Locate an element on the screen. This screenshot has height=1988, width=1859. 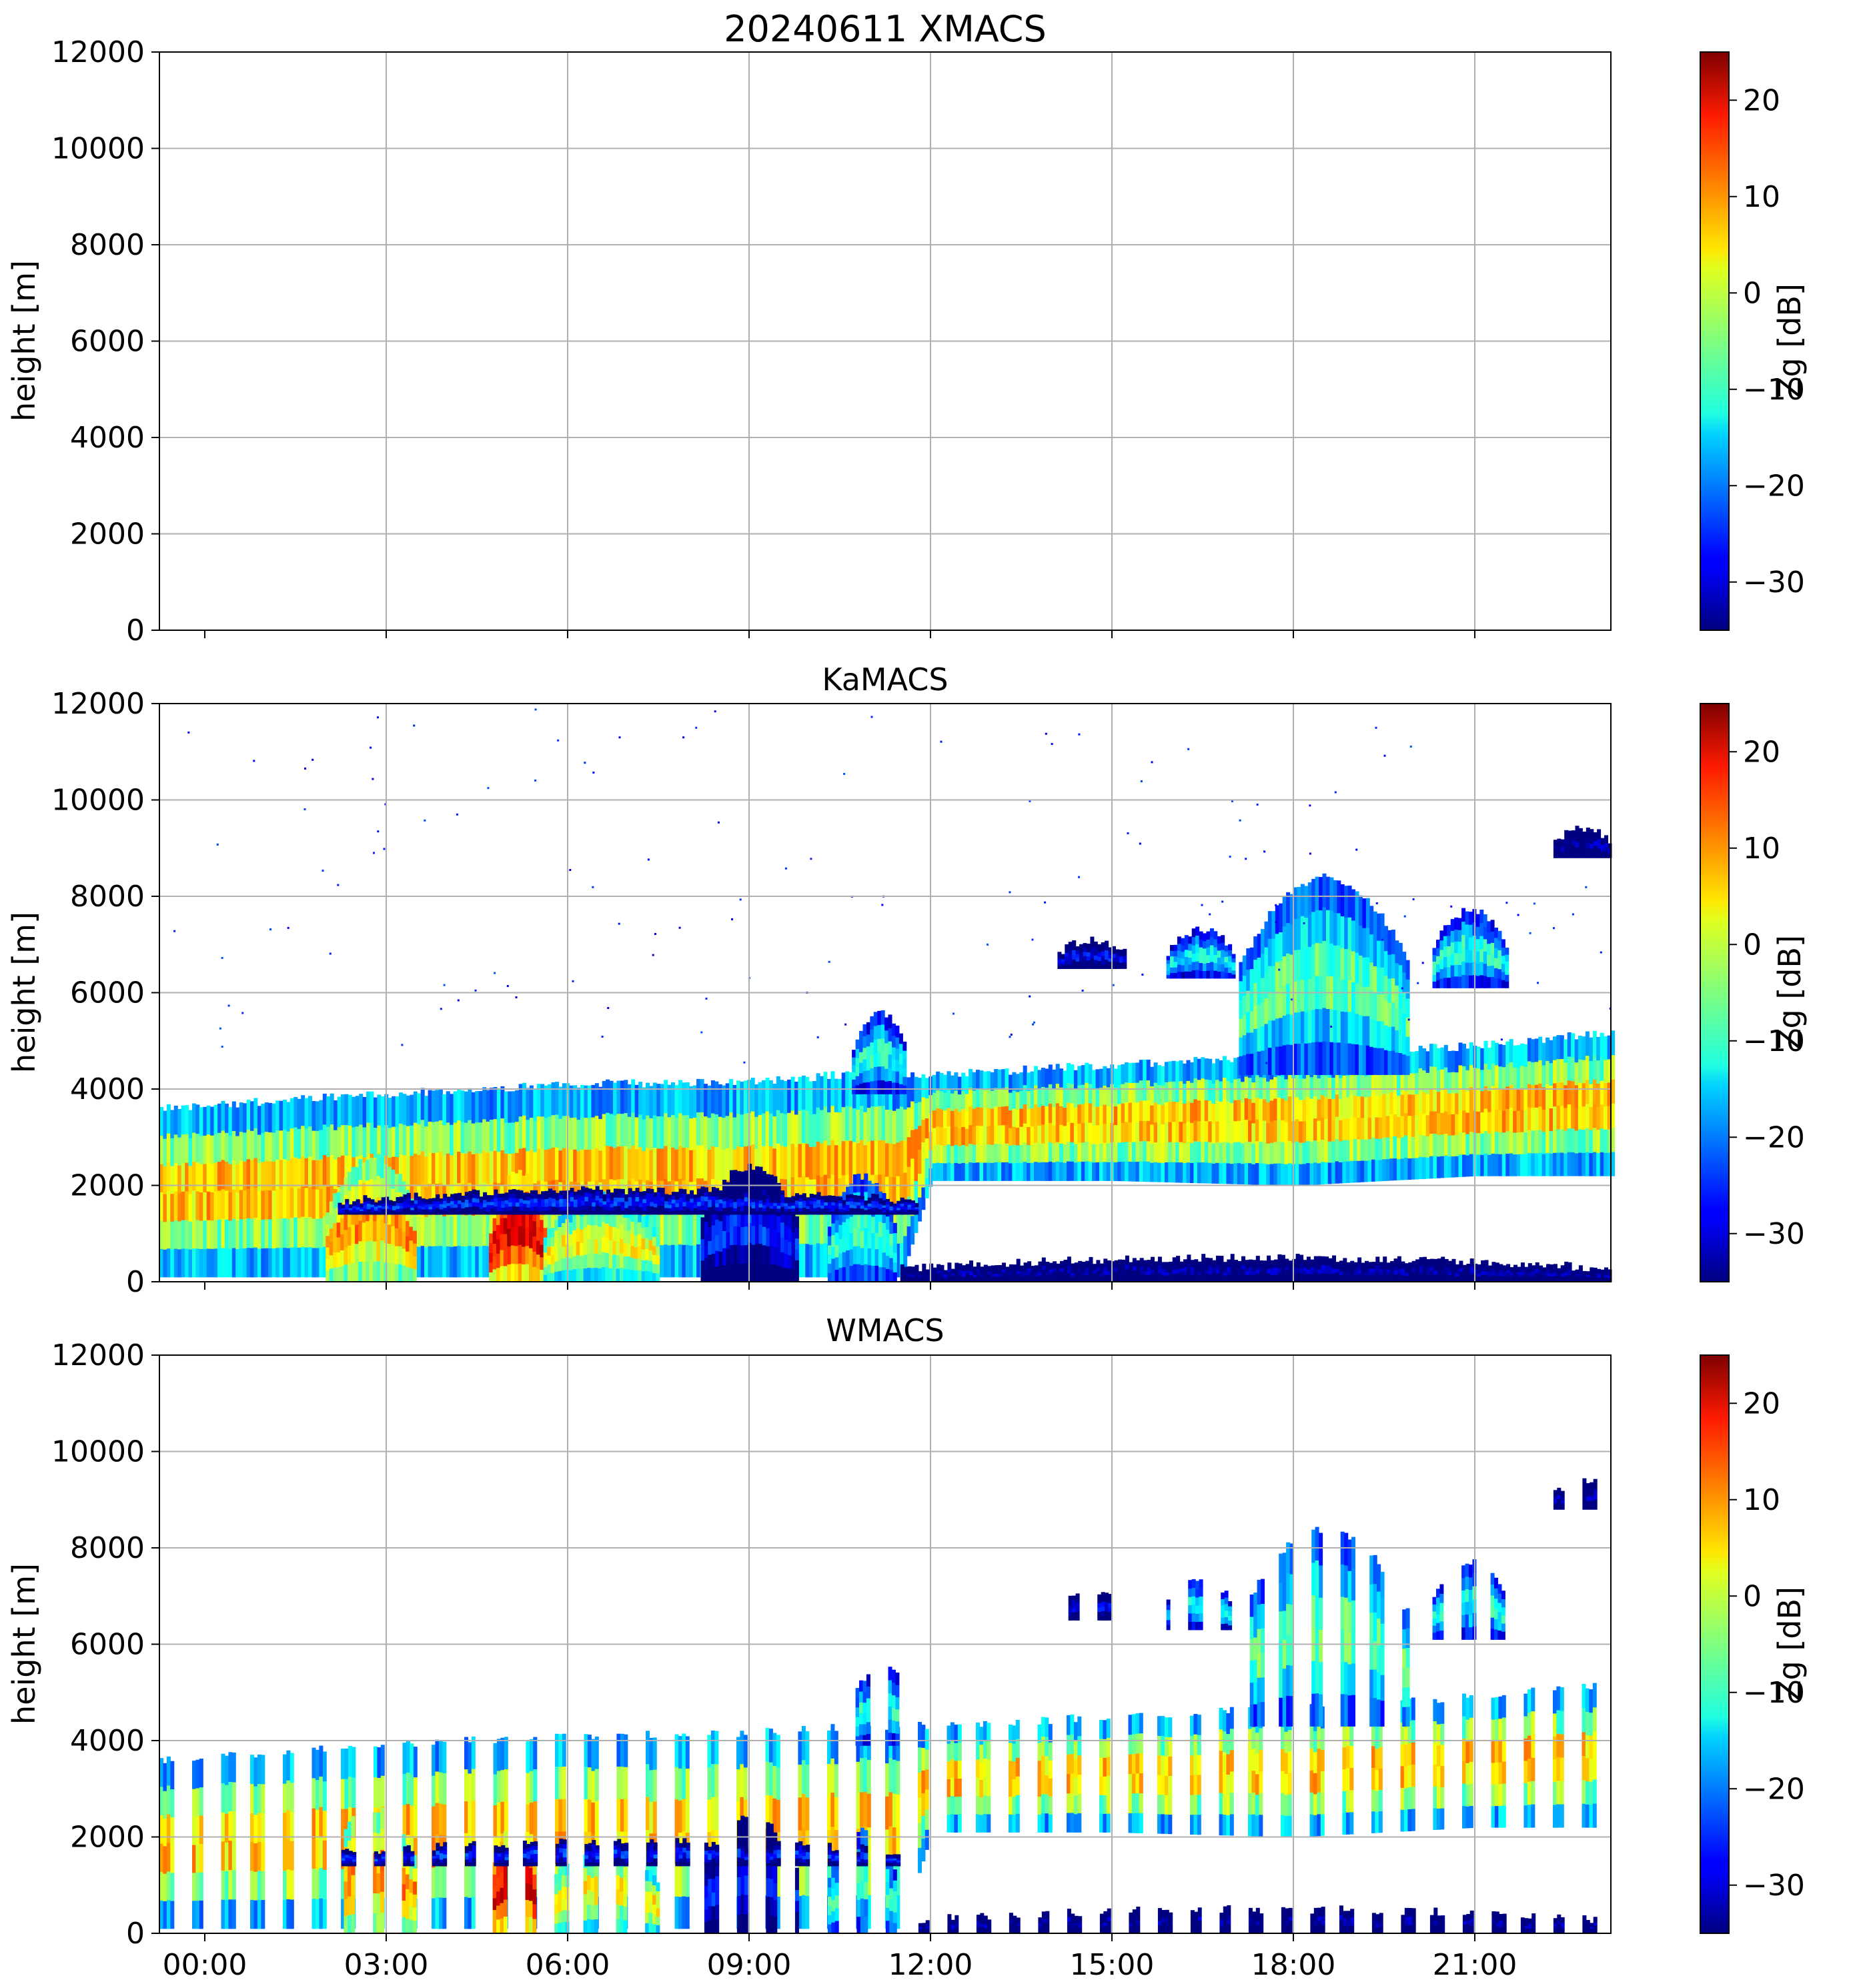
kamacs-ground-clutter-cell is located at coordinates (910, 1280).